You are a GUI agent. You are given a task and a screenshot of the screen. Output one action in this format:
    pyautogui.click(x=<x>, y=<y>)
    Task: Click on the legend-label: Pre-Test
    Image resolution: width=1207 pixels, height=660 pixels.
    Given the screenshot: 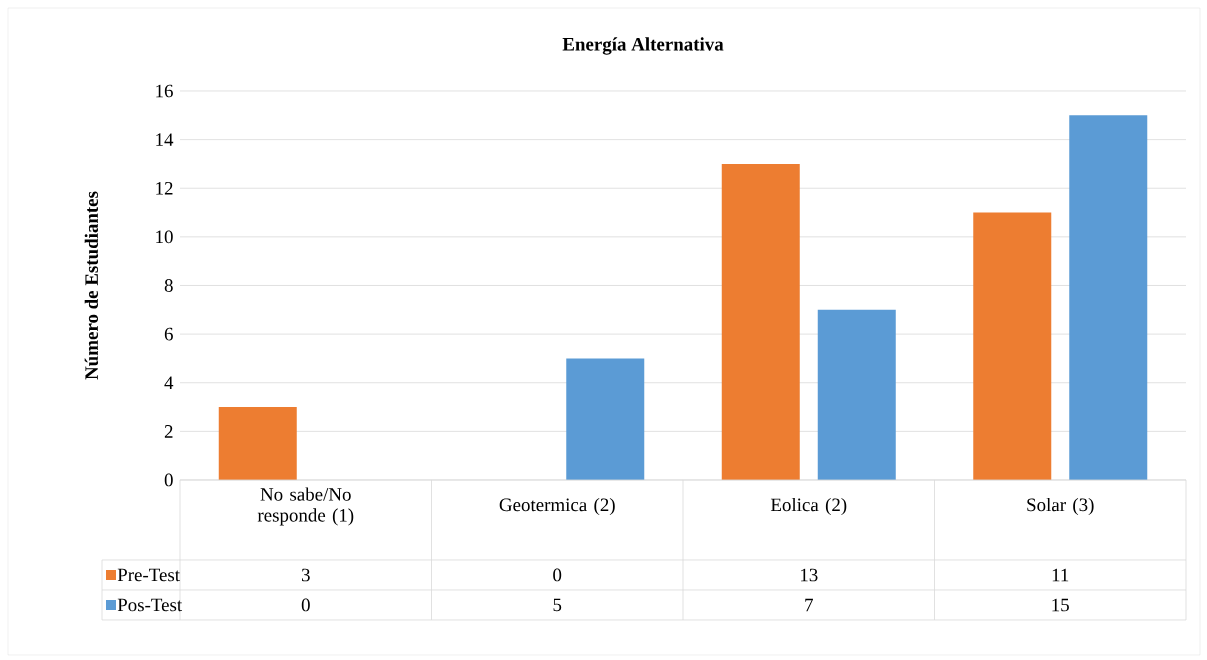 What is the action you would take?
    pyautogui.click(x=148, y=575)
    